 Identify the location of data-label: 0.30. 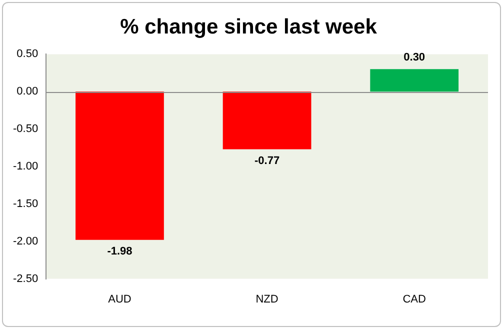
(415, 58).